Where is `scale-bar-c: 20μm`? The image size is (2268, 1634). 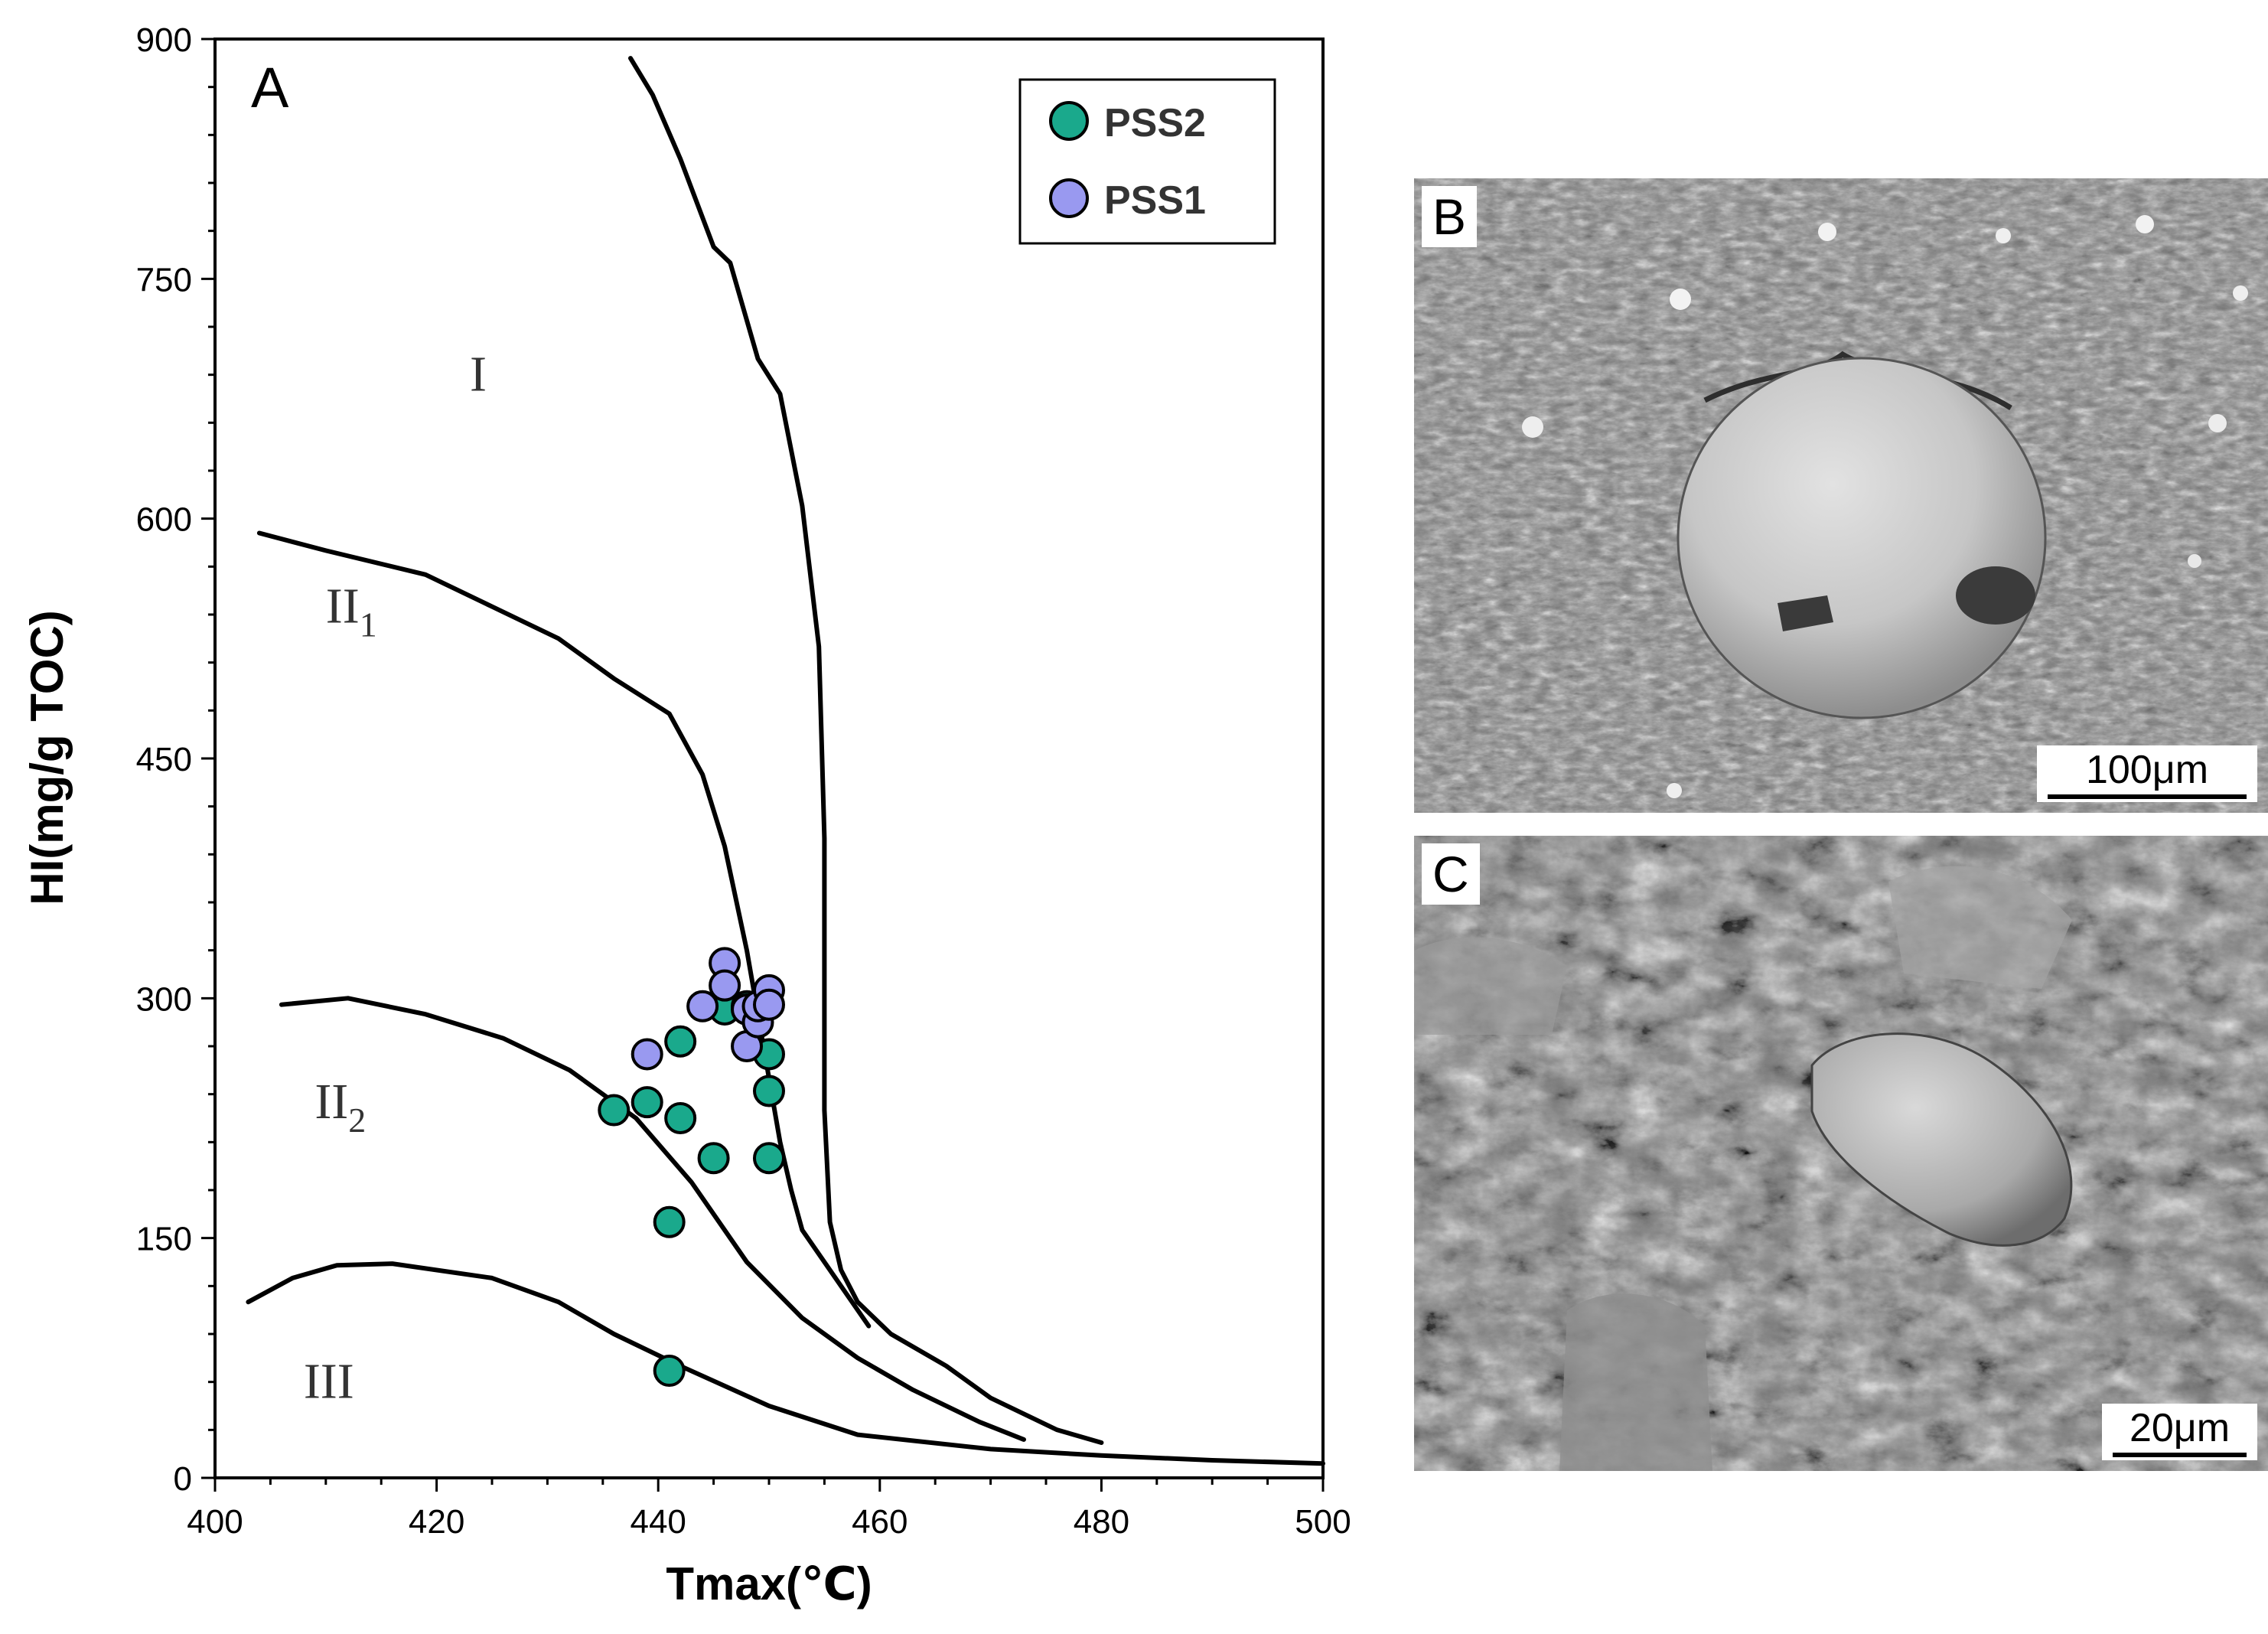 scale-bar-c: 20μm is located at coordinates (2179, 1432).